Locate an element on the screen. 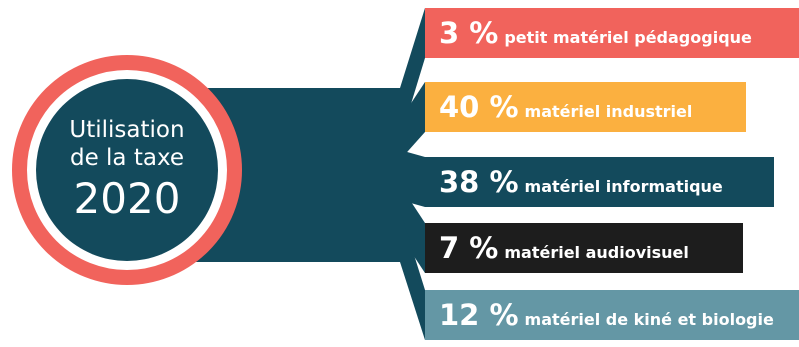 Image resolution: width=799 pixels, height=347 pixels. bar-materiel-industriel: 40 % matériel industriel is located at coordinates (585, 107).